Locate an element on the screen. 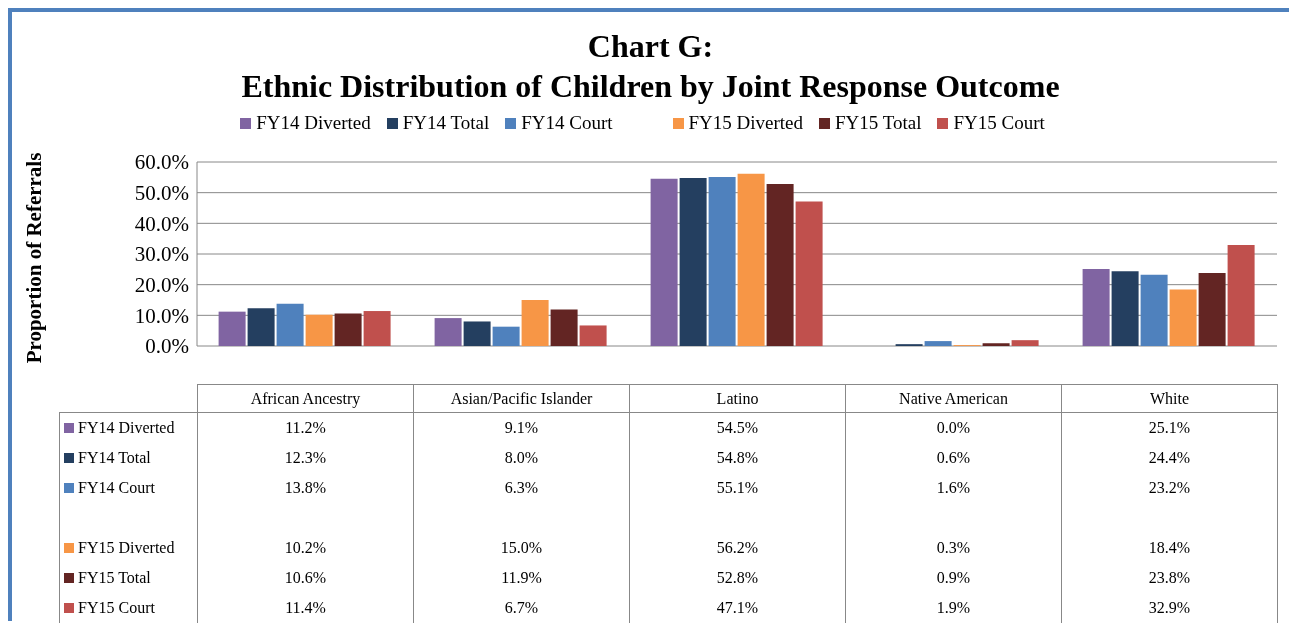 This screenshot has width=1299, height=631. text: FY14 Court is located at coordinates (116, 487).